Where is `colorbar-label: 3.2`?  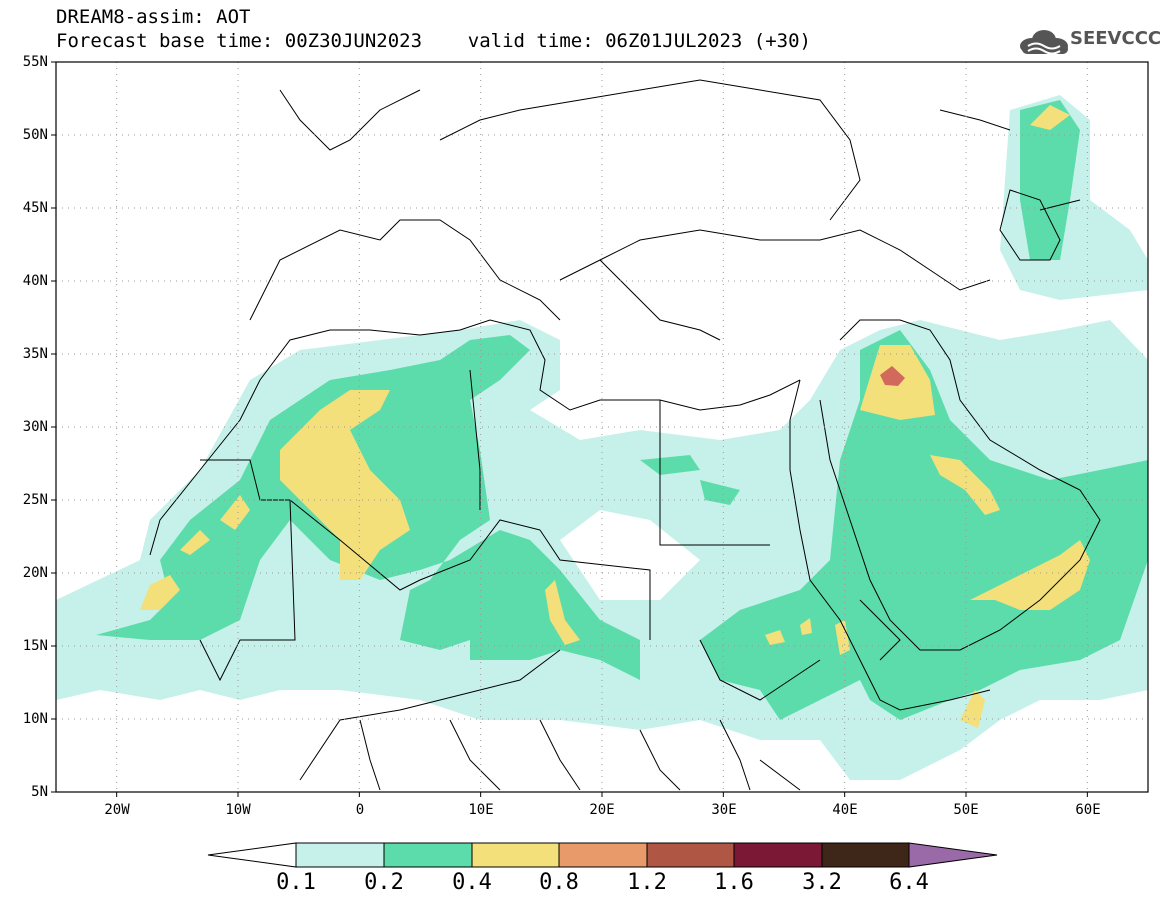
colorbar-label: 3.2 is located at coordinates (822, 882).